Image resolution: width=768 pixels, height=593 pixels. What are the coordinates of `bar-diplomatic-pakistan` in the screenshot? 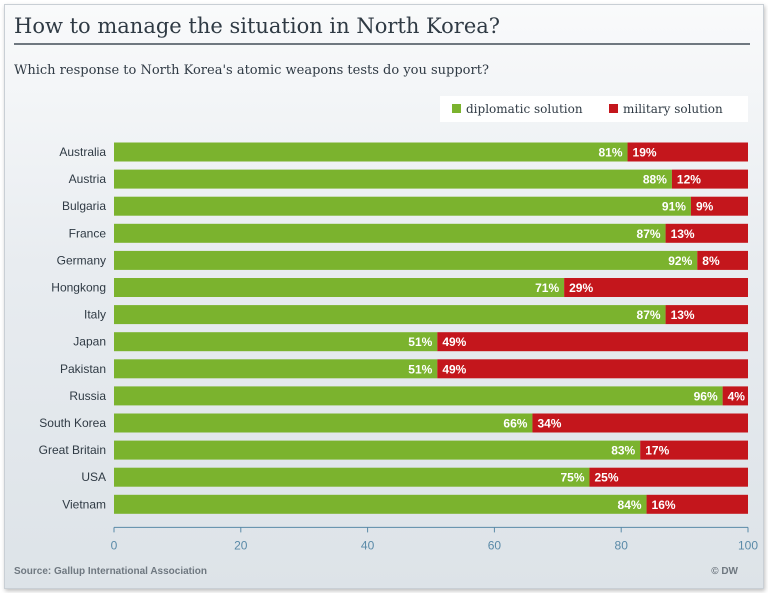 It's located at (276, 369).